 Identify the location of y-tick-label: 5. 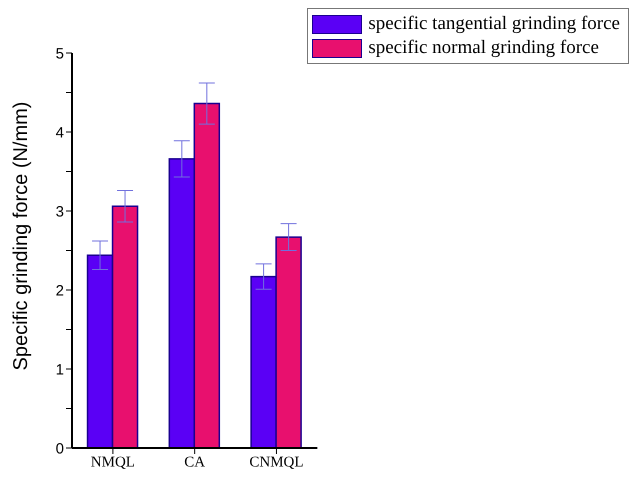
(60, 53).